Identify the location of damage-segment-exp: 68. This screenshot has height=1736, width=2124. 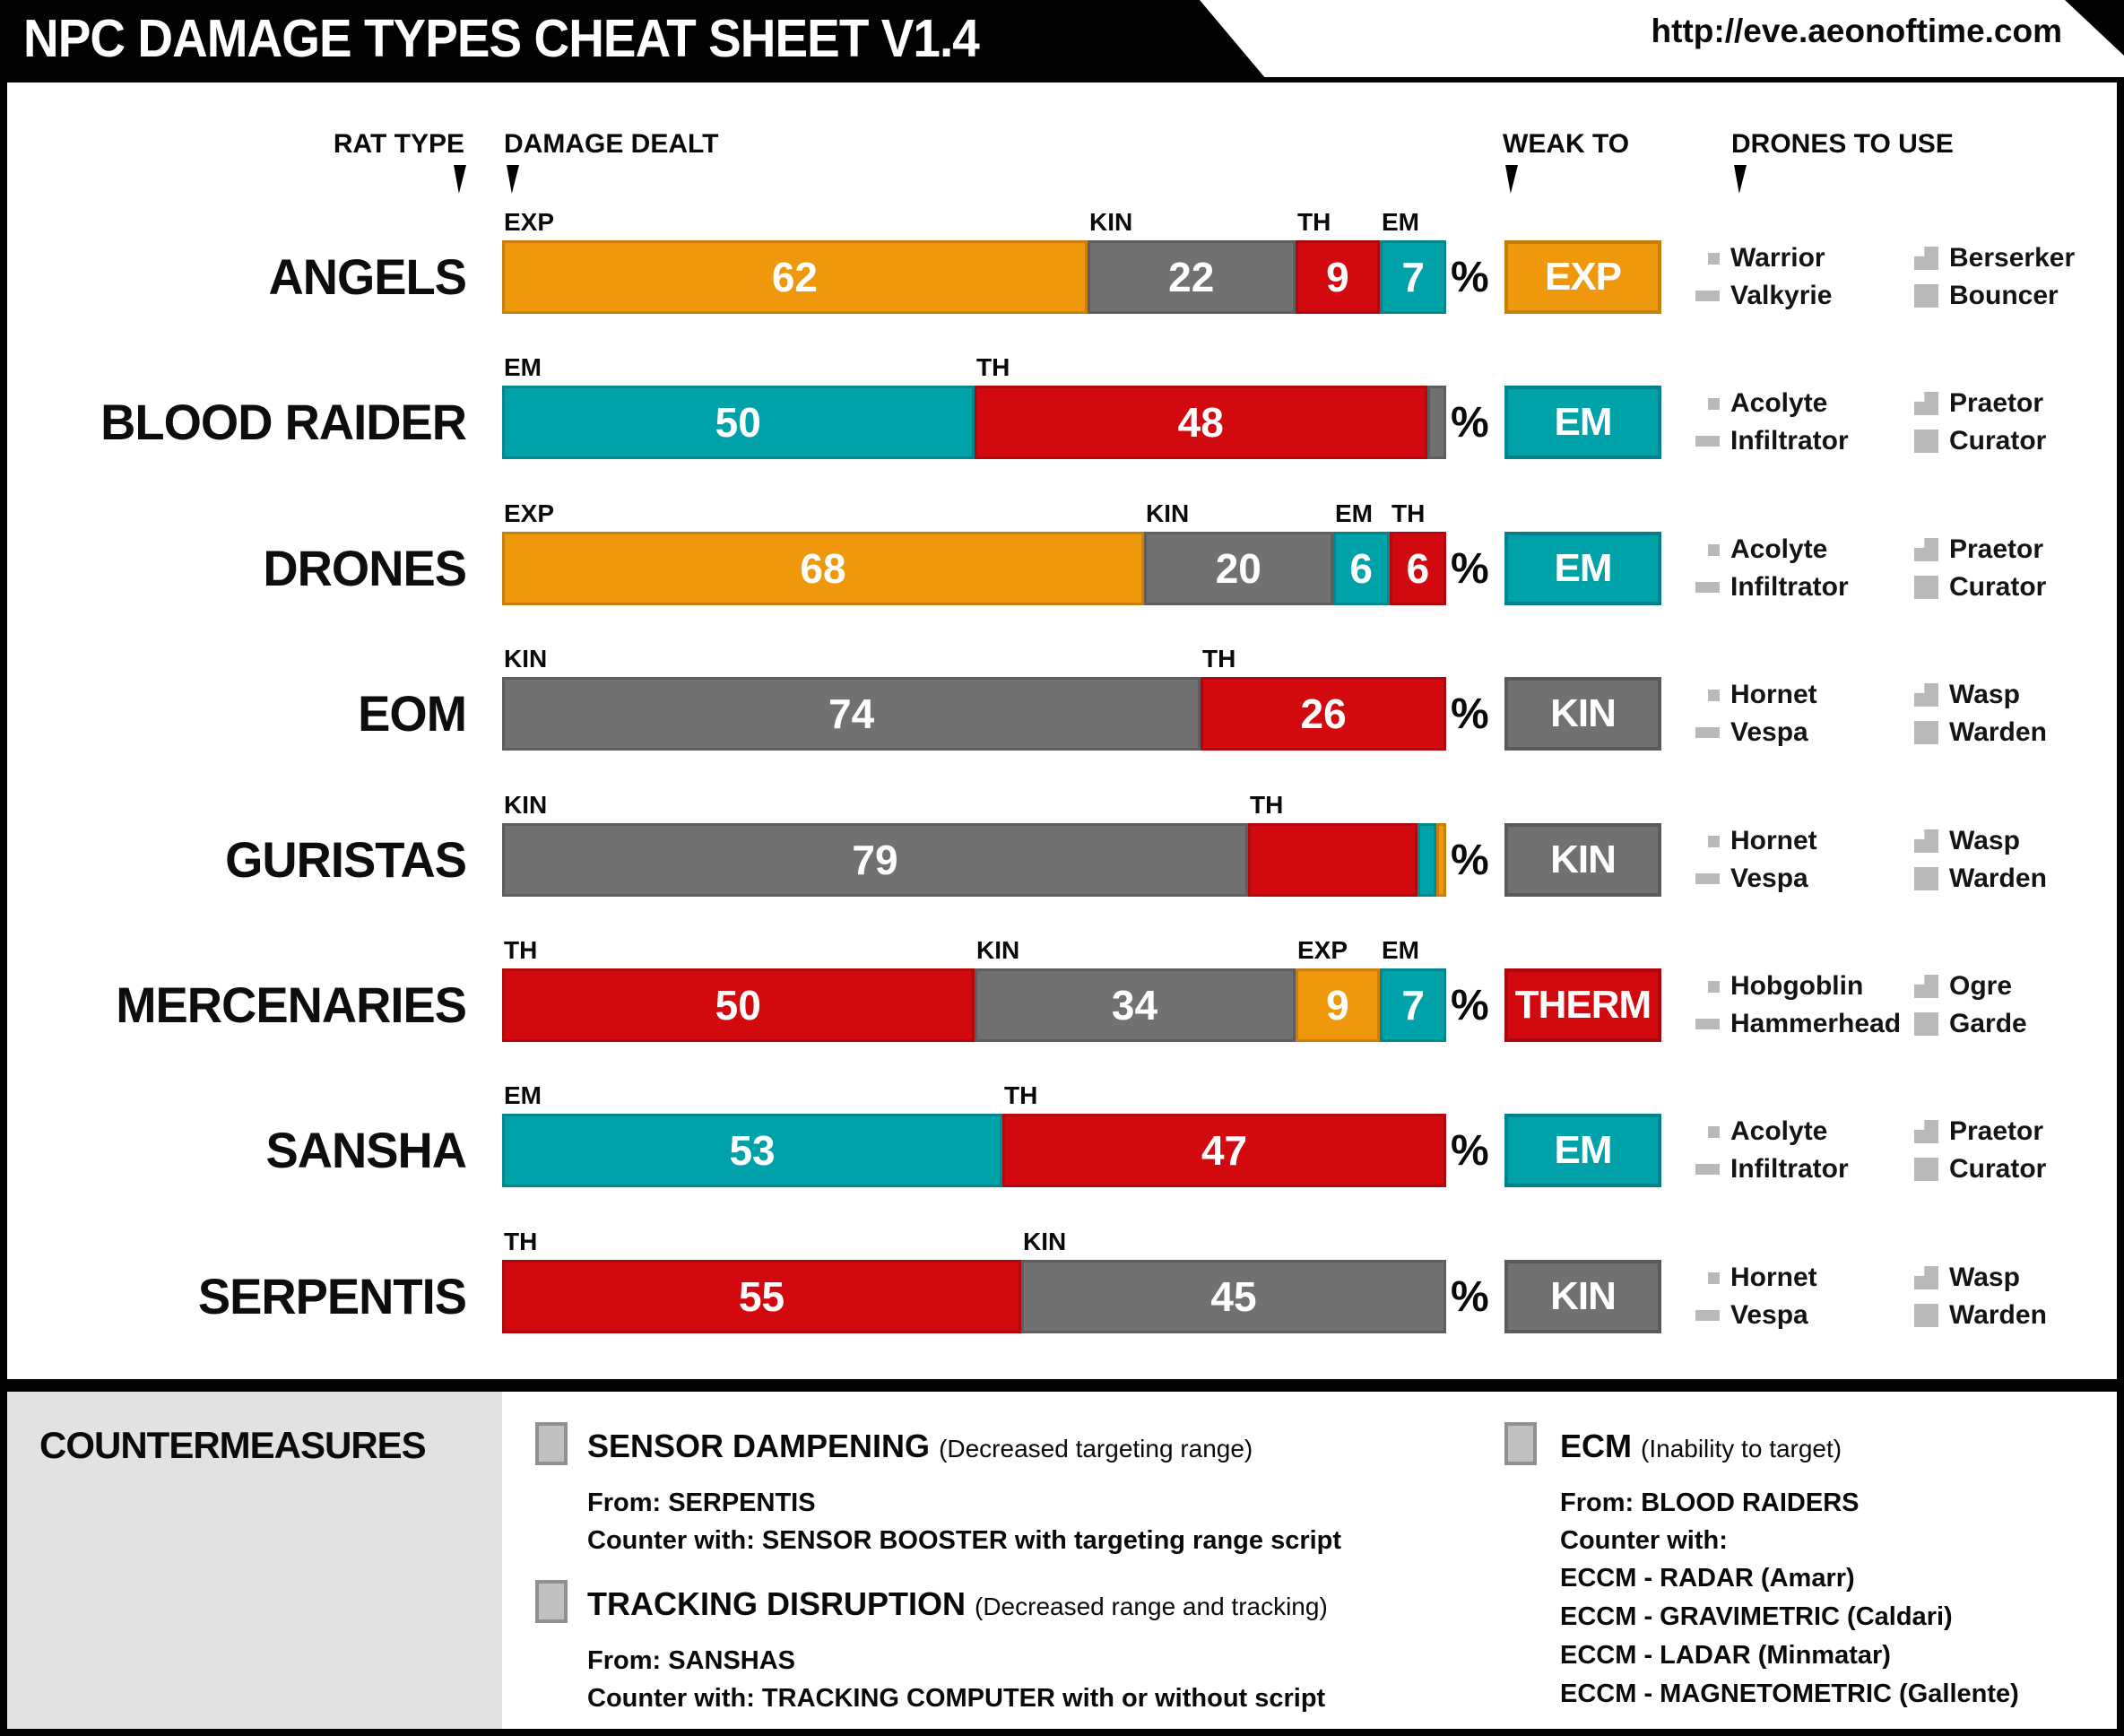
(823, 569).